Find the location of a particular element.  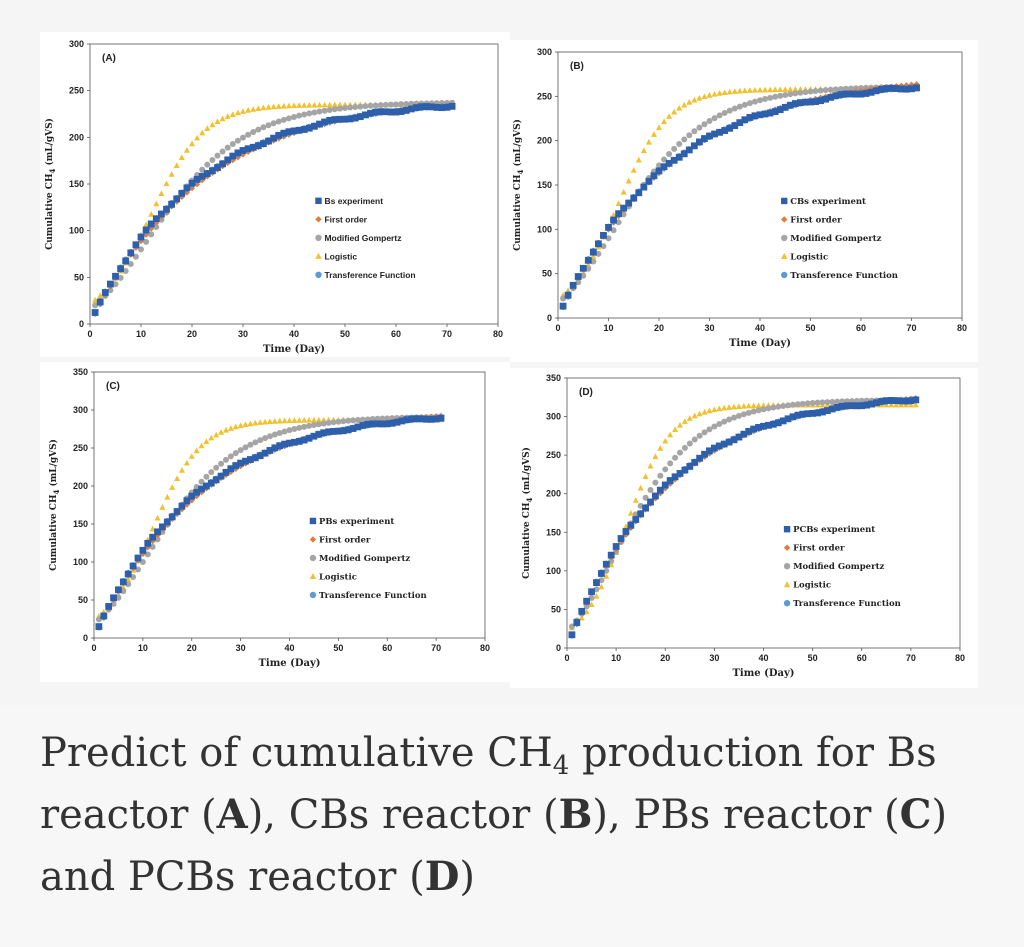

series-modified-gompertz is located at coordinates (274, 204).